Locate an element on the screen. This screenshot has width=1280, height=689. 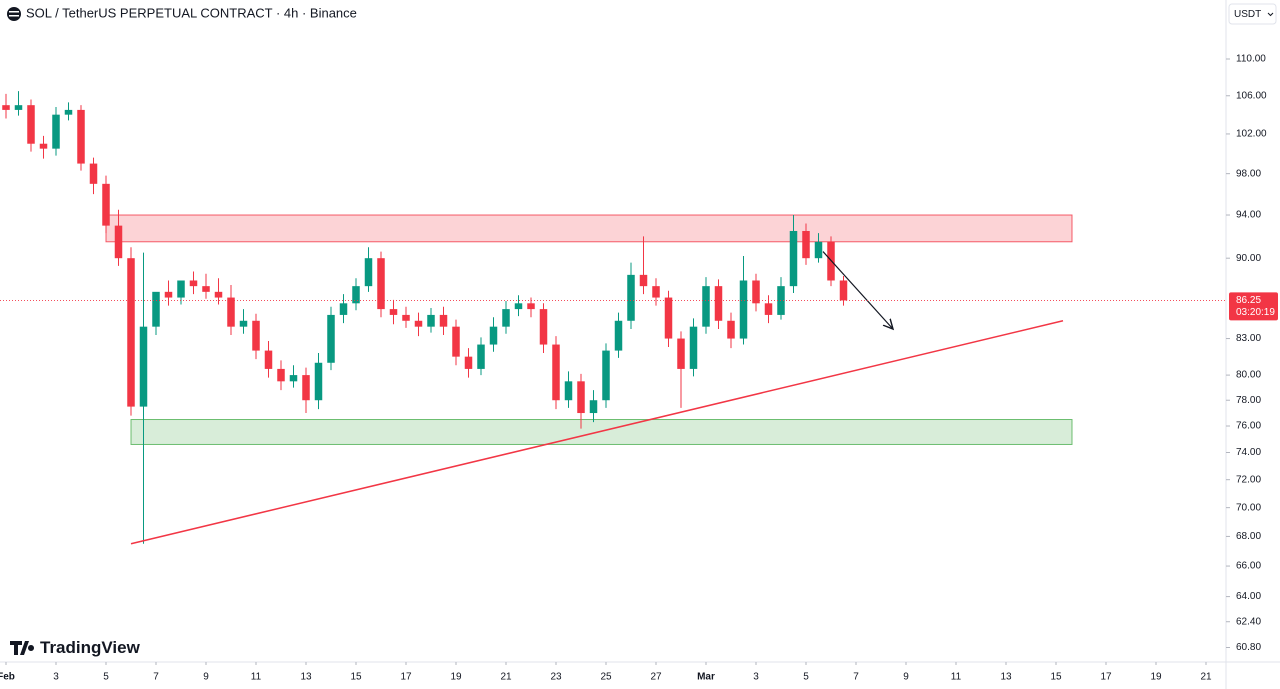
dropdown-caret is located at coordinates (1270, 14).